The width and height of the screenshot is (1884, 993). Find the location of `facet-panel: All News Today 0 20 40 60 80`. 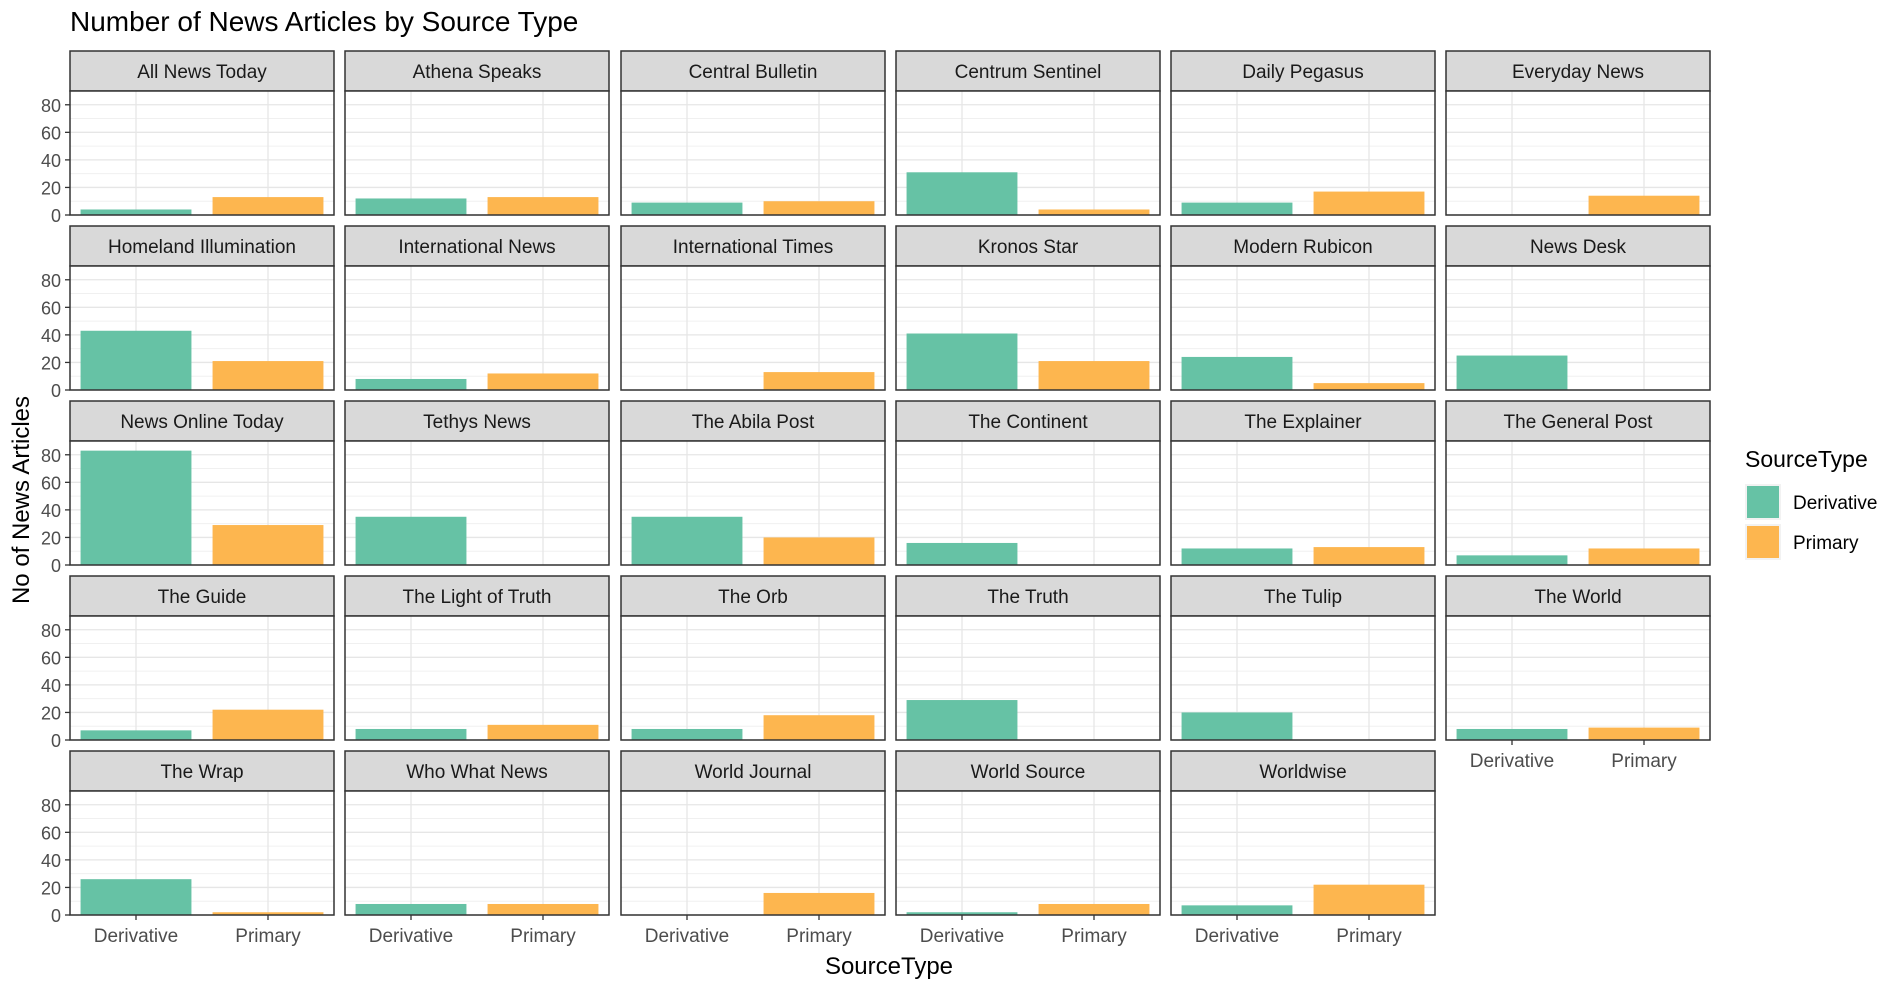

facet-panel: All News Today 0 20 40 60 80 is located at coordinates (188, 138).